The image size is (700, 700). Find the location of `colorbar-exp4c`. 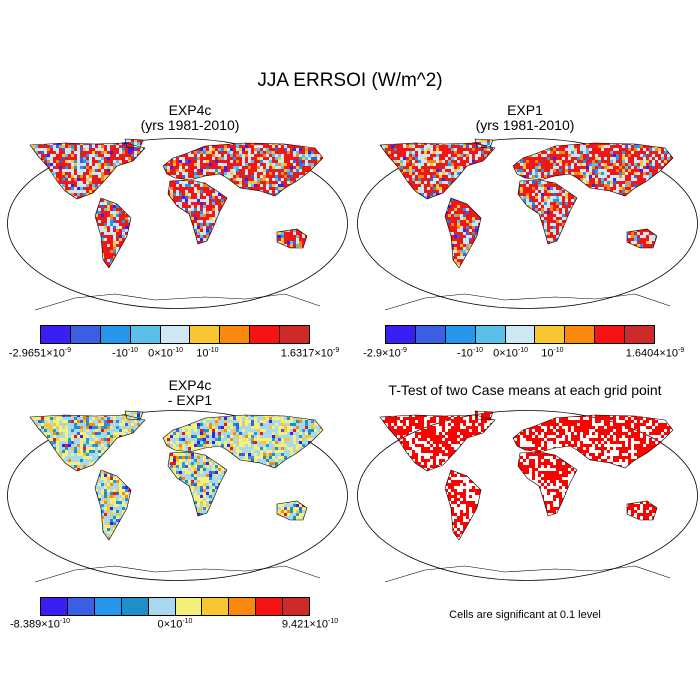

colorbar-exp4c is located at coordinates (175, 334).